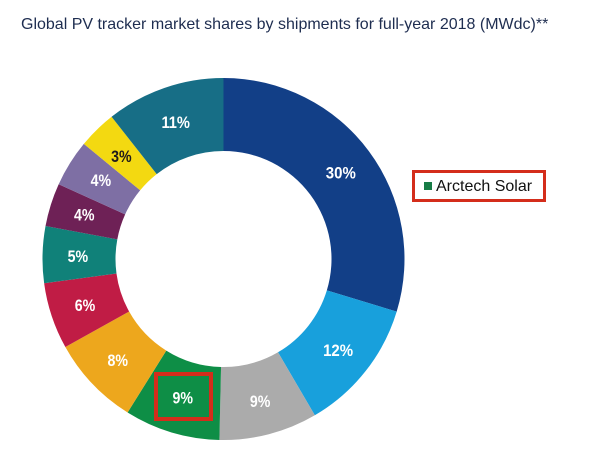 This screenshot has height=451, width=600. What do you see at coordinates (338, 350) in the screenshot?
I see `svg-text: 12%` at bounding box center [338, 350].